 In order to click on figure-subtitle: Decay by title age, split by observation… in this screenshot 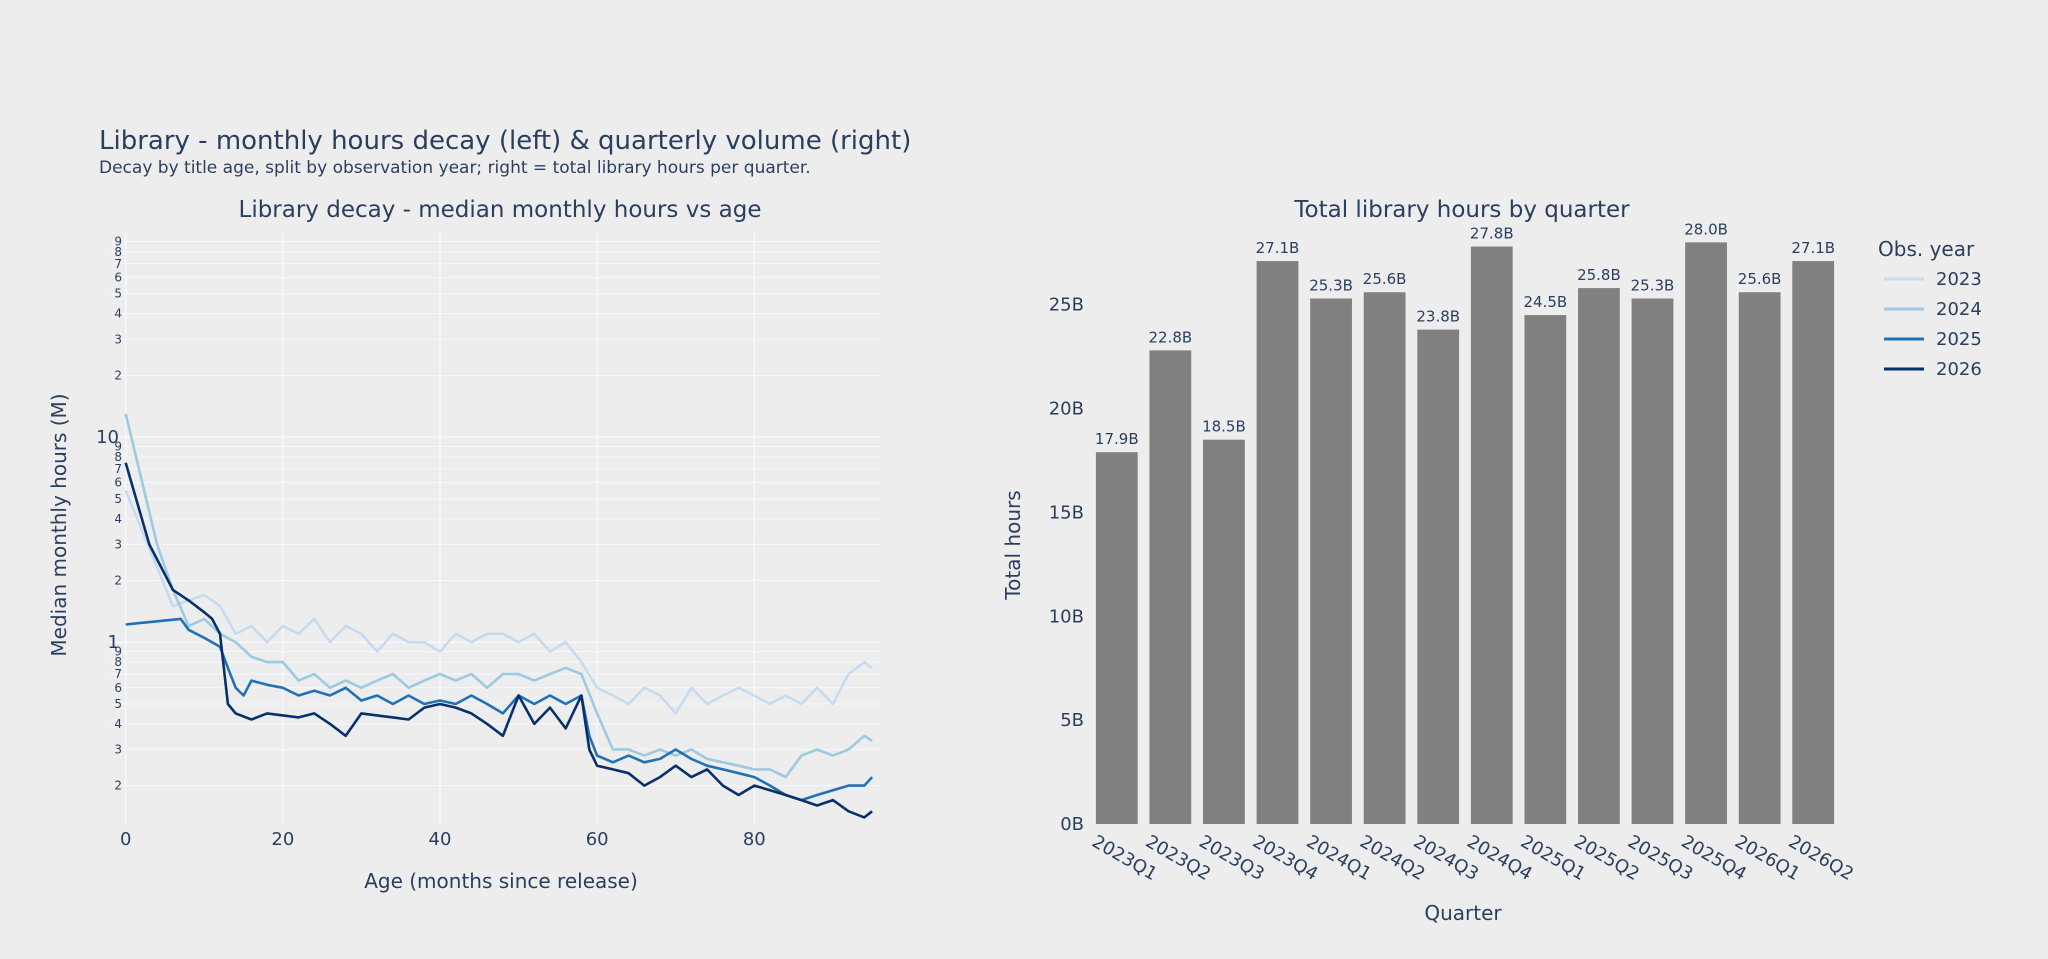, I will do `click(455, 168)`.